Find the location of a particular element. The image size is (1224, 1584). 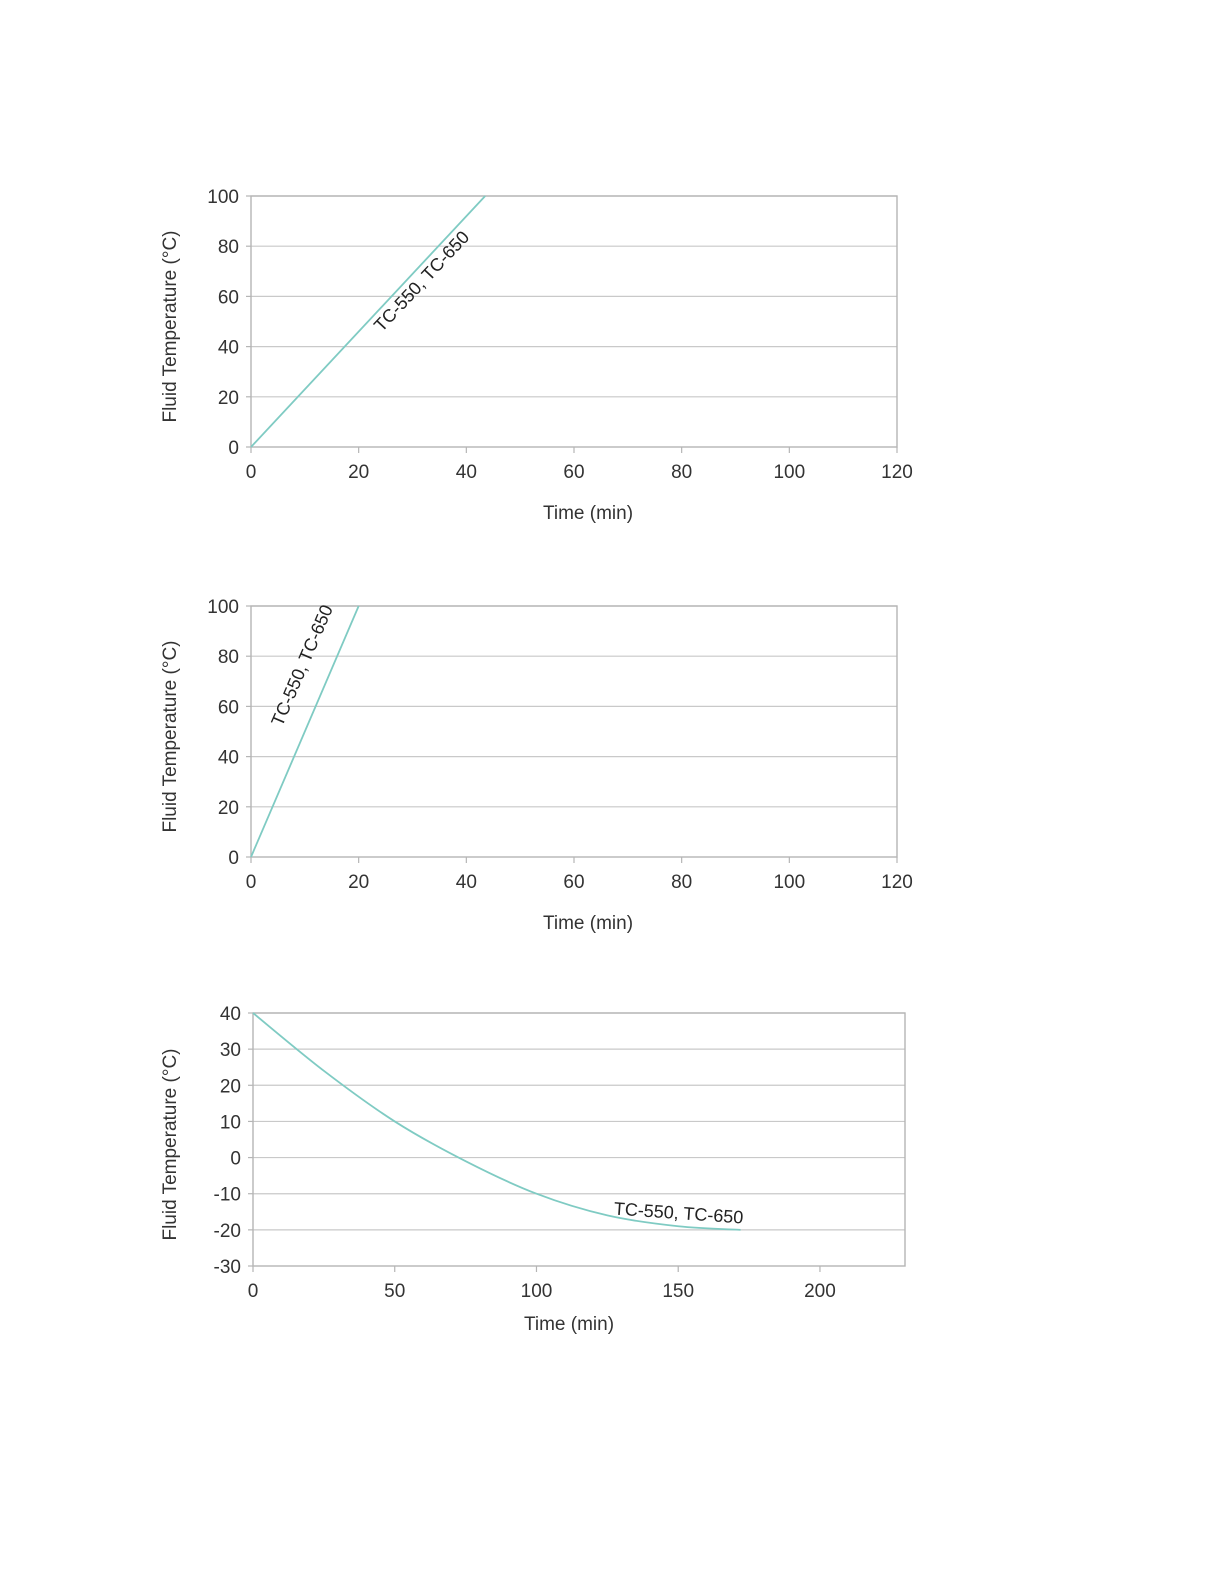

y-tick-label: 30 is located at coordinates (230, 1050).